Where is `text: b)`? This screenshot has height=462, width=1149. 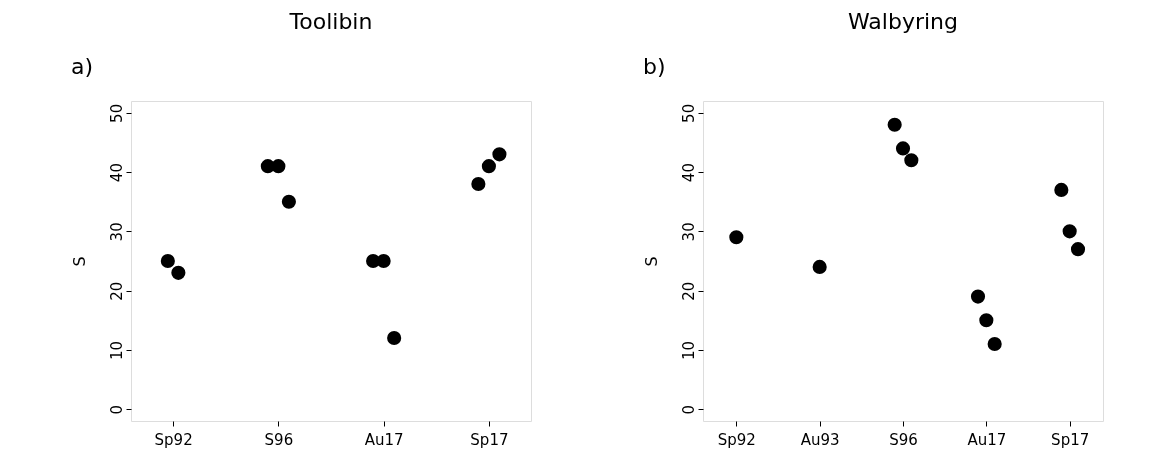
text: b) is located at coordinates (654, 66).